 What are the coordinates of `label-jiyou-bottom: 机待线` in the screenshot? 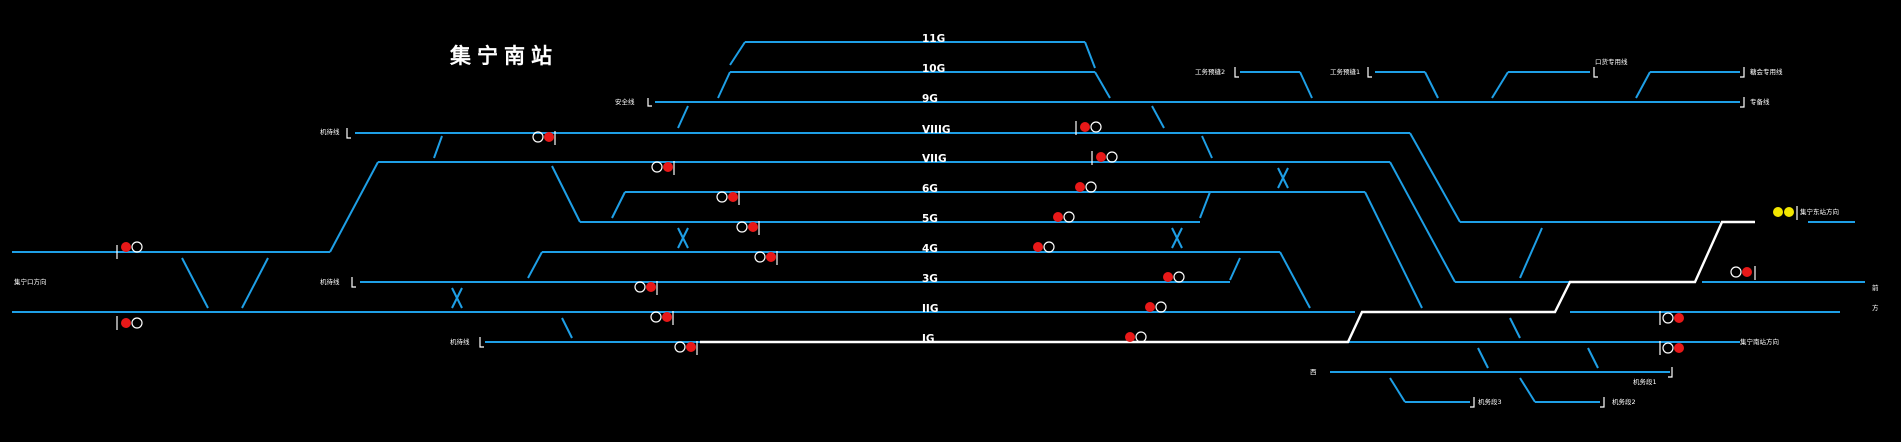 It's located at (460, 341).